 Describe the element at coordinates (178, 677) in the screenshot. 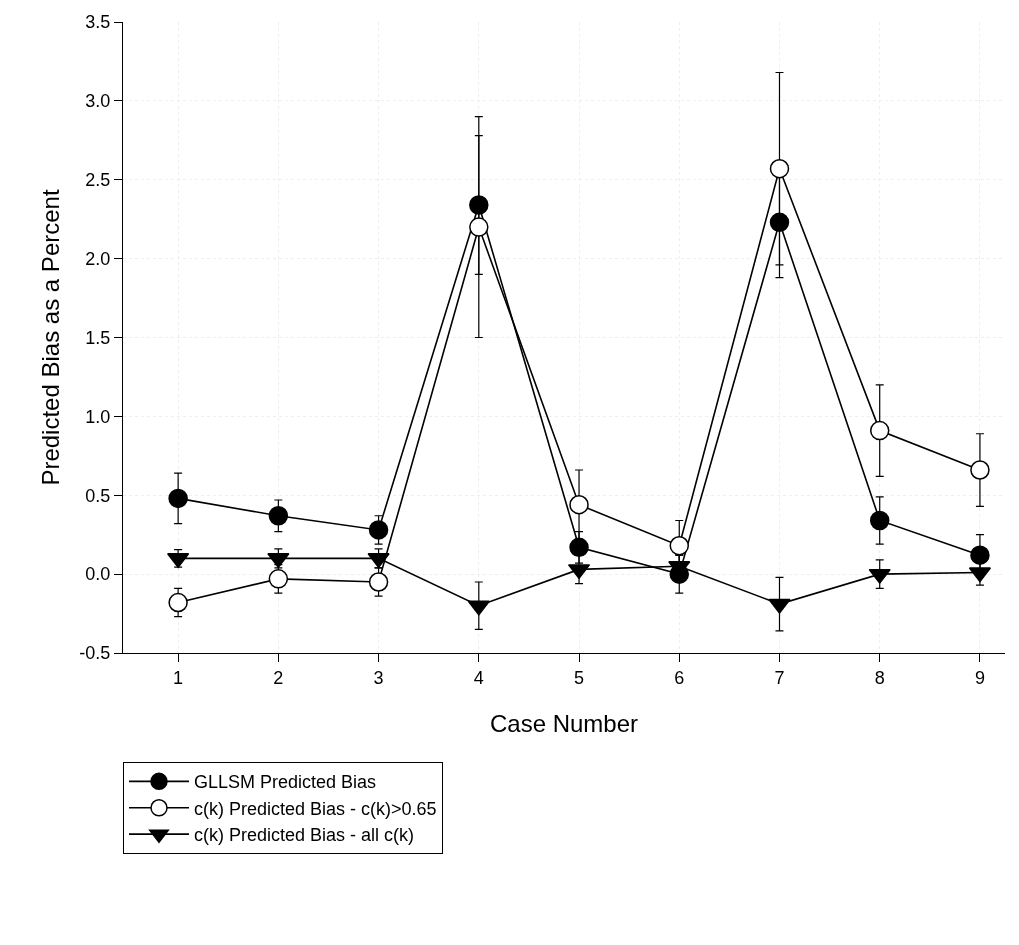

I see `x-tick-label: 1` at that location.